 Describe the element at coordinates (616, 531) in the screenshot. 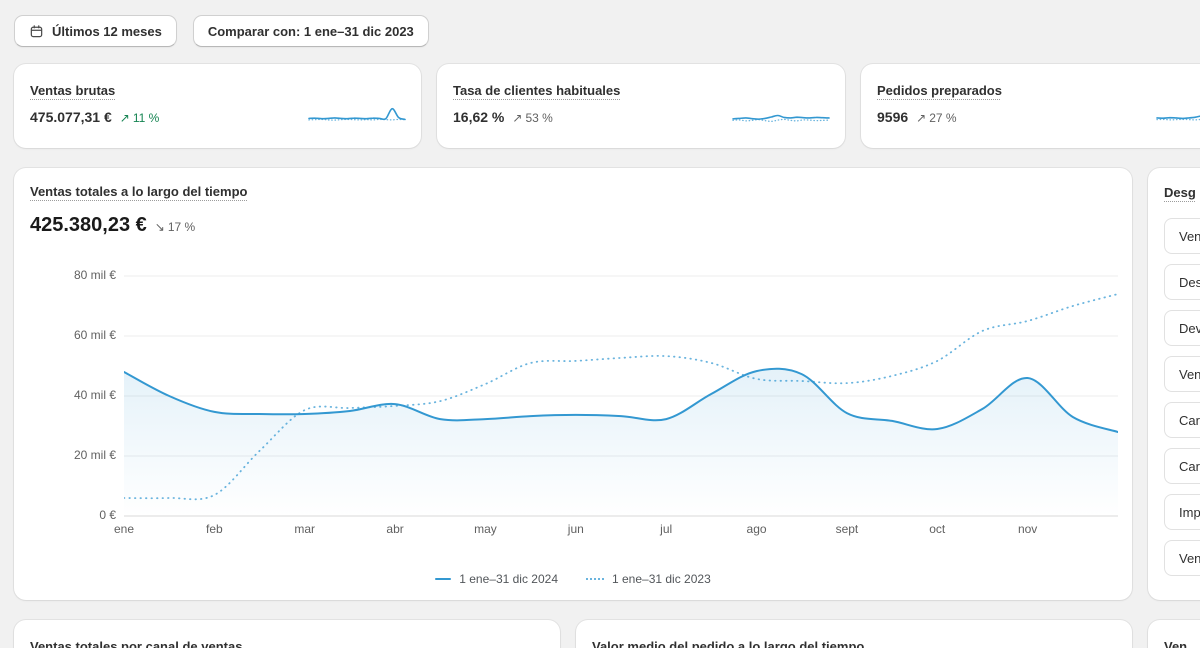

I see `x-axis-labels: ene feb mar abr may jun jul ago sept oct nov` at that location.